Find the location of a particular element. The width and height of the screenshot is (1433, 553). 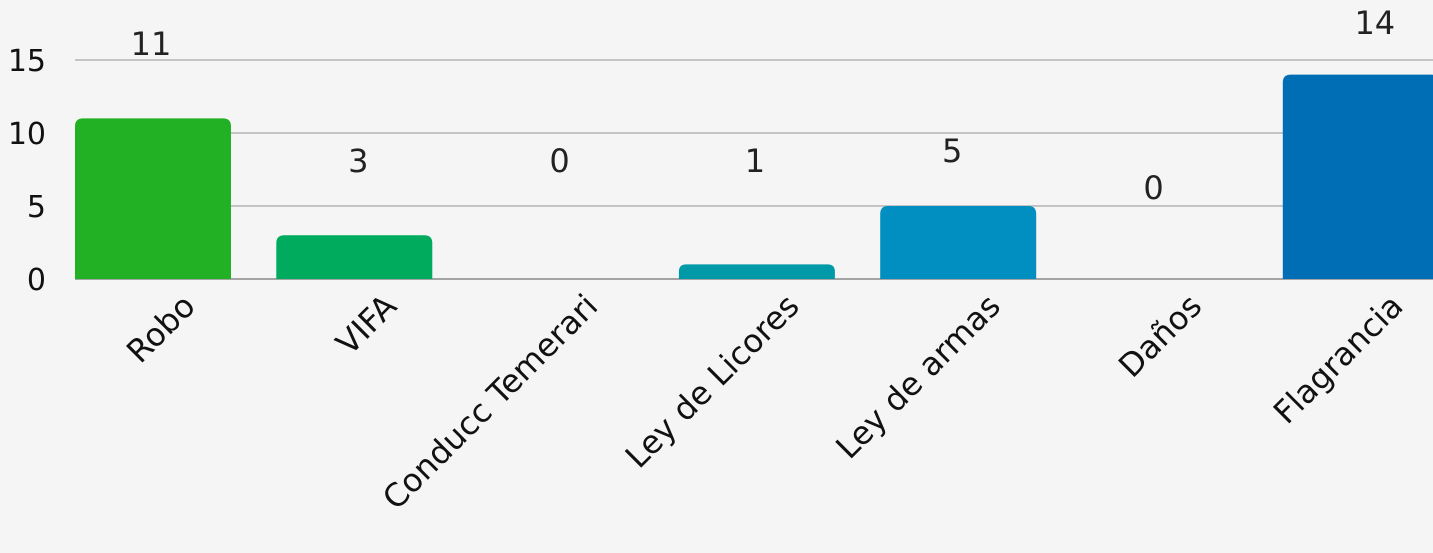

bar-ley-de-armas is located at coordinates (958, 242).